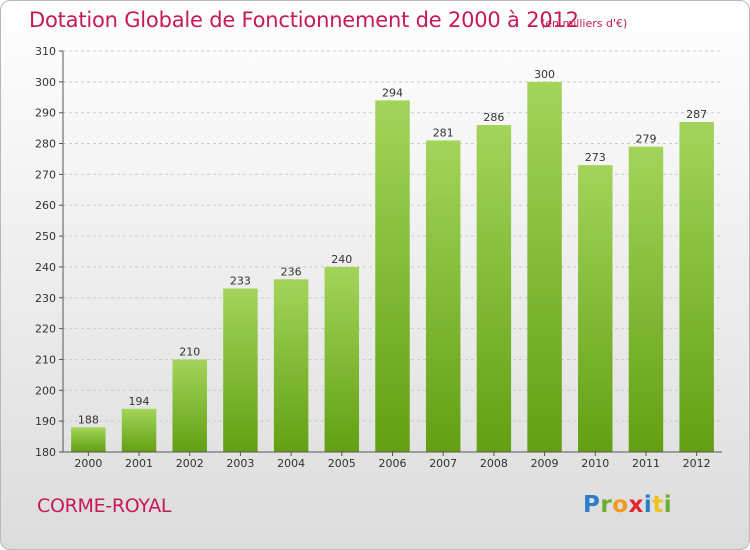 The width and height of the screenshot is (750, 550). I want to click on x-tick-label: 2003, so click(240, 463).